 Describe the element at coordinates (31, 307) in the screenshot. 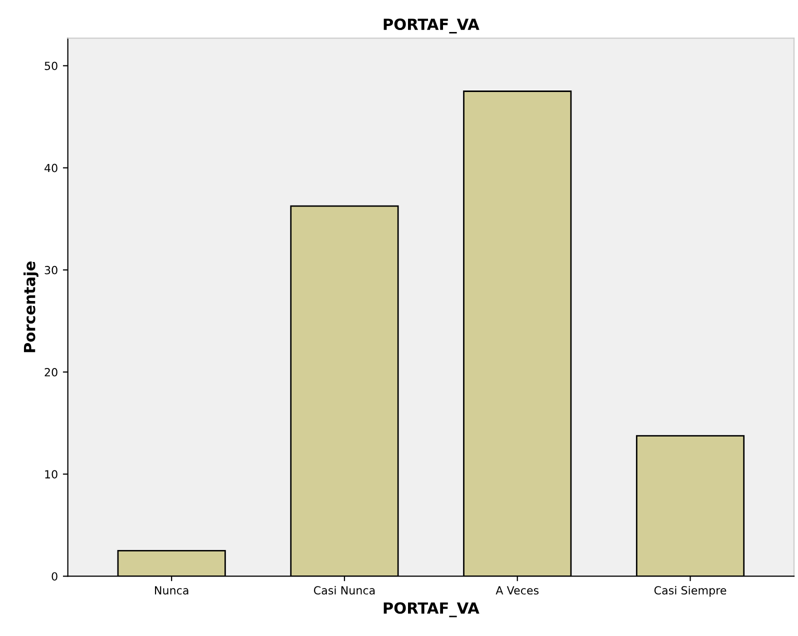

I see `y-axis-title: Porcentaje` at that location.